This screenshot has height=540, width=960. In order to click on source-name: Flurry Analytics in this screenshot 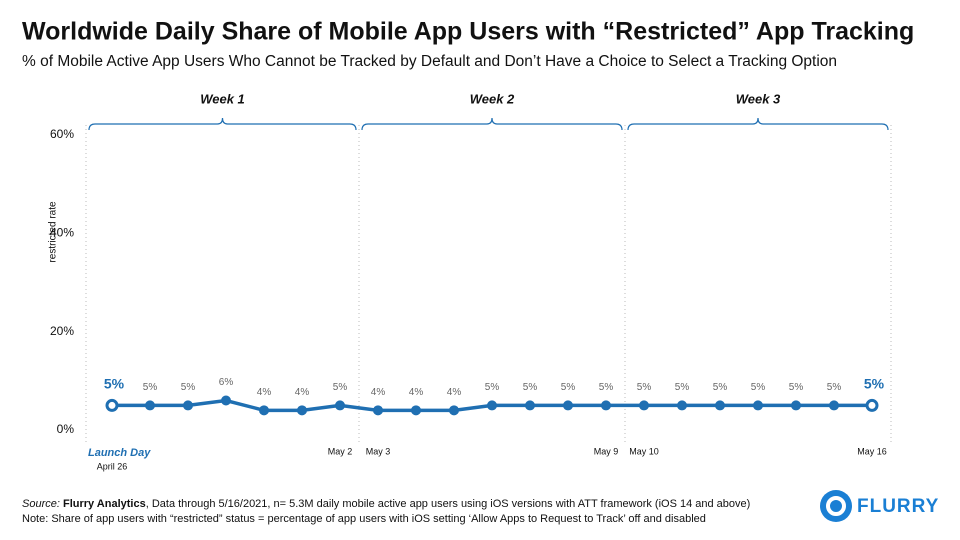, I will do `click(104, 504)`.